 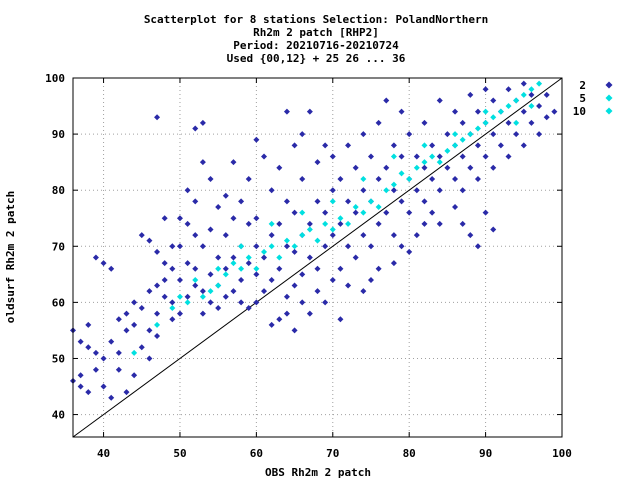 I want to click on legend-label-10: 10, so click(x=579, y=111).